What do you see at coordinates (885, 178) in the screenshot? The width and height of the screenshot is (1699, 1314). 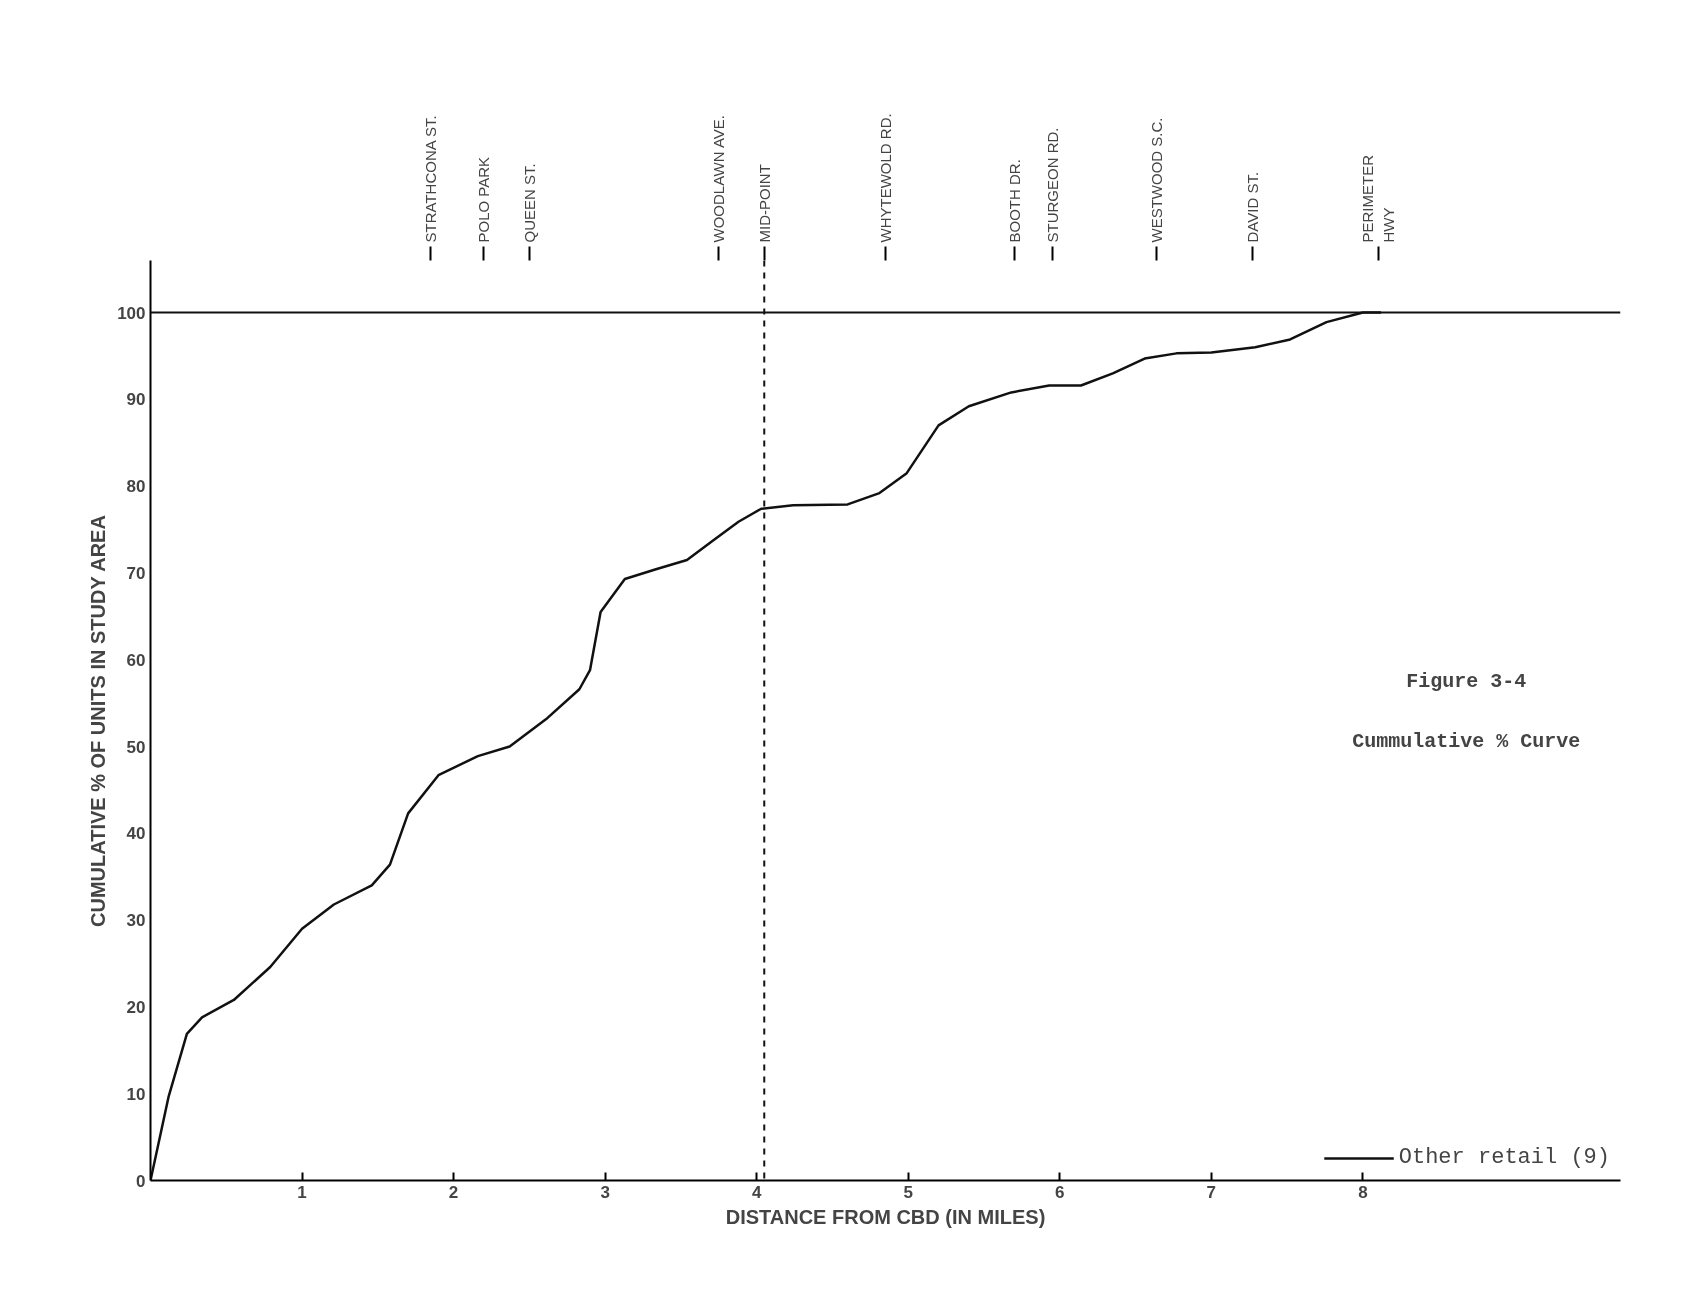 I see `ref-line-label: WHYTEWOLD RD.` at bounding box center [885, 178].